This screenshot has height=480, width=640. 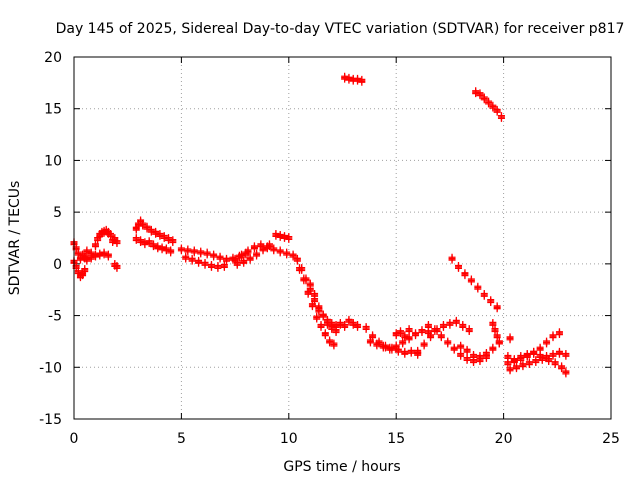 I want to click on x-tick-label: 15, so click(x=396, y=439).